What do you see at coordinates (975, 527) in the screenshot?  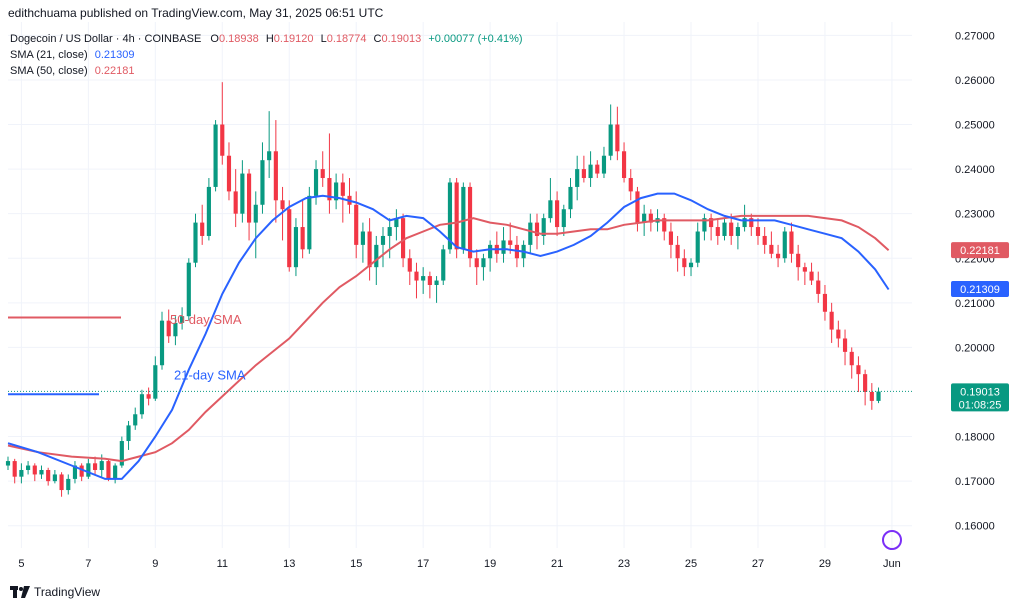 I see `y-tick-label: 0.16000` at bounding box center [975, 527].